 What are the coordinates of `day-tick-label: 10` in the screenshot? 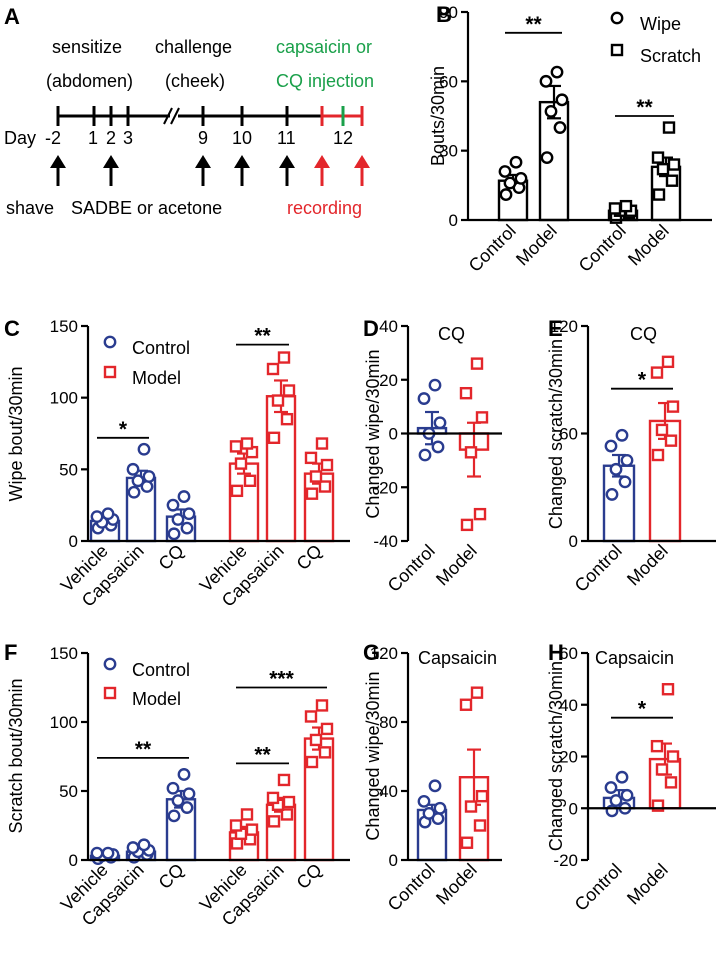 It's located at (242, 138).